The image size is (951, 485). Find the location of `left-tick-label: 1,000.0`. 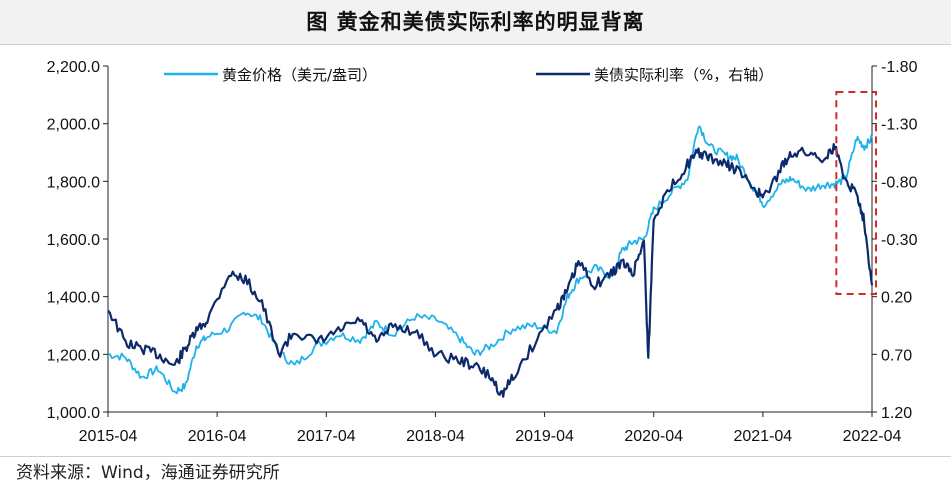

left-tick-label: 1,000.0 is located at coordinates (73, 413).